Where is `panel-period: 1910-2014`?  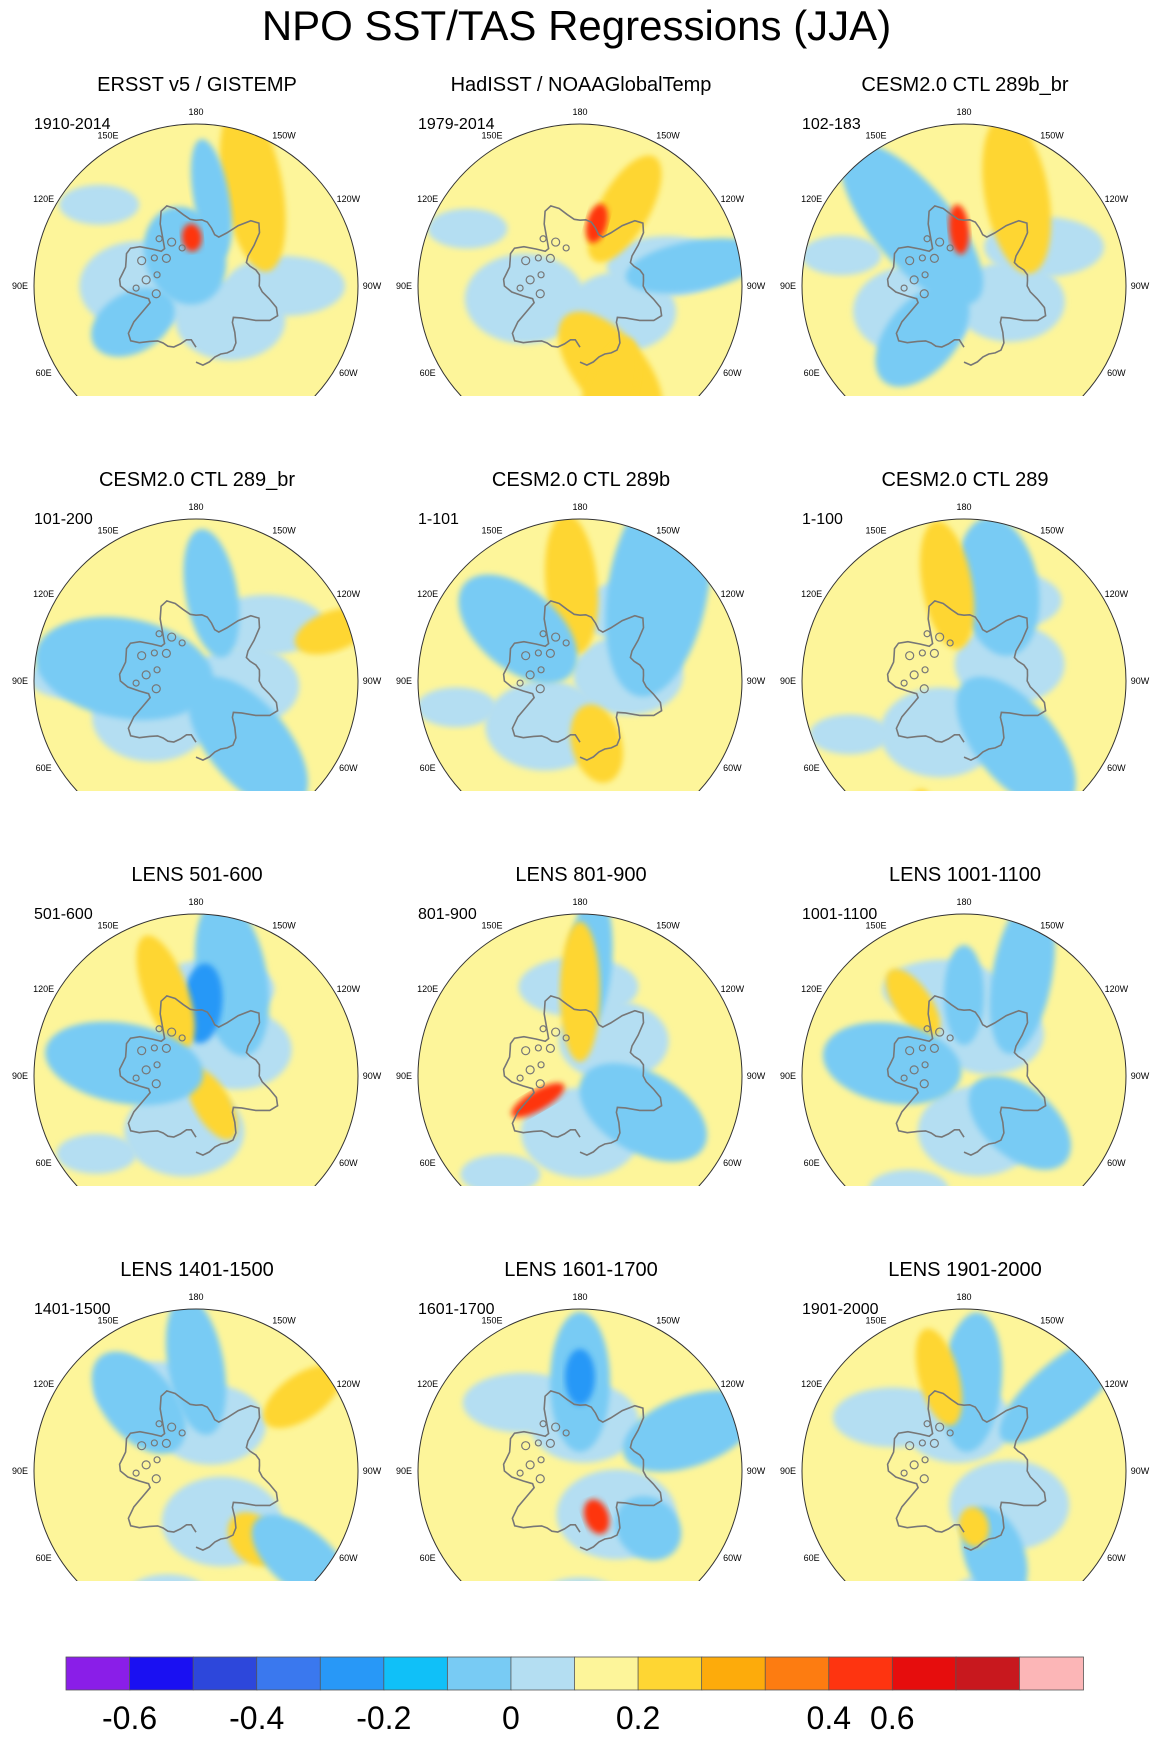 panel-period: 1910-2014 is located at coordinates (72, 124).